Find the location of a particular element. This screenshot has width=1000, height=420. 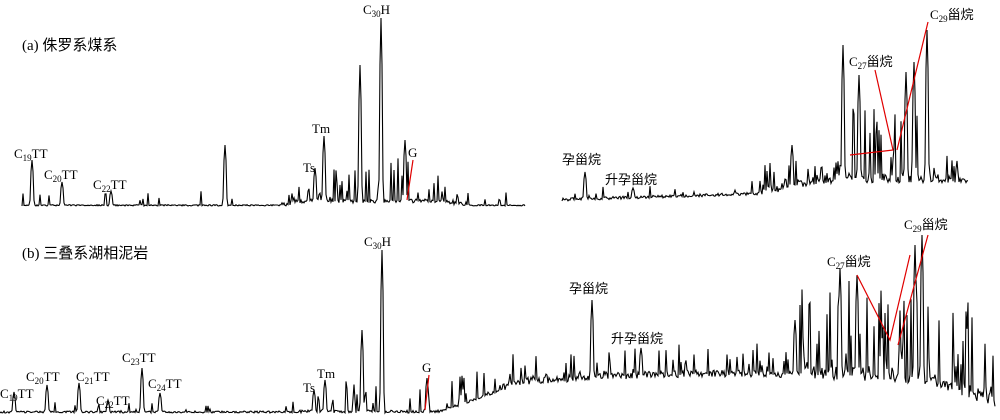

panel-a-c29-pointer is located at coordinates (912, 86).